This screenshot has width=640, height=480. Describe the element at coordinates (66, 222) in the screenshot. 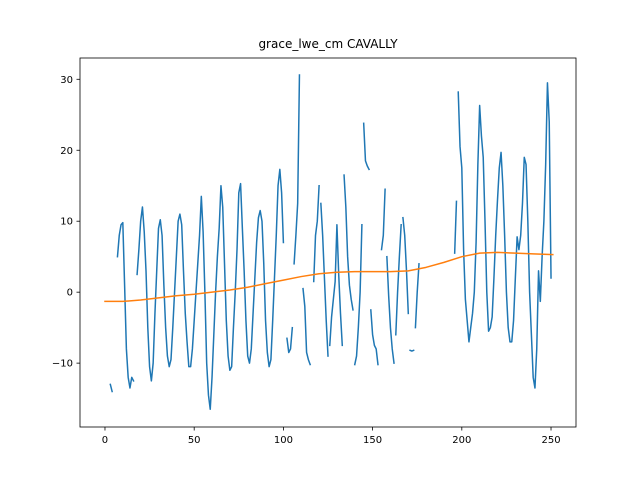

I see `y-tick-label: 10` at that location.